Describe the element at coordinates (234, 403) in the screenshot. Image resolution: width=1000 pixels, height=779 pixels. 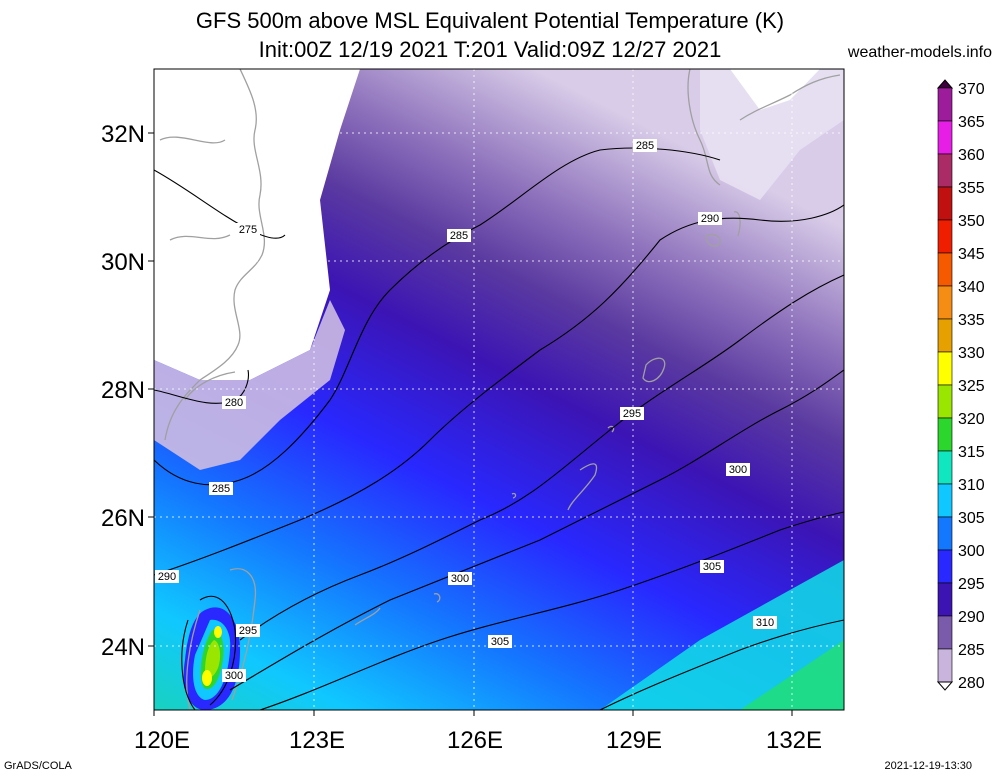
I see `contour-label: 280` at that location.